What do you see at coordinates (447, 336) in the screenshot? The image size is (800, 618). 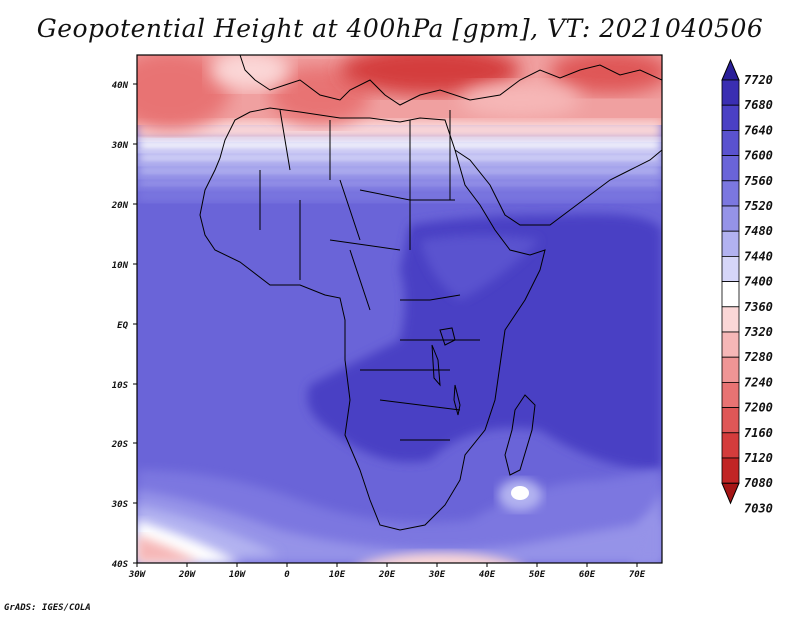 I see `lake-victoria` at bounding box center [447, 336].